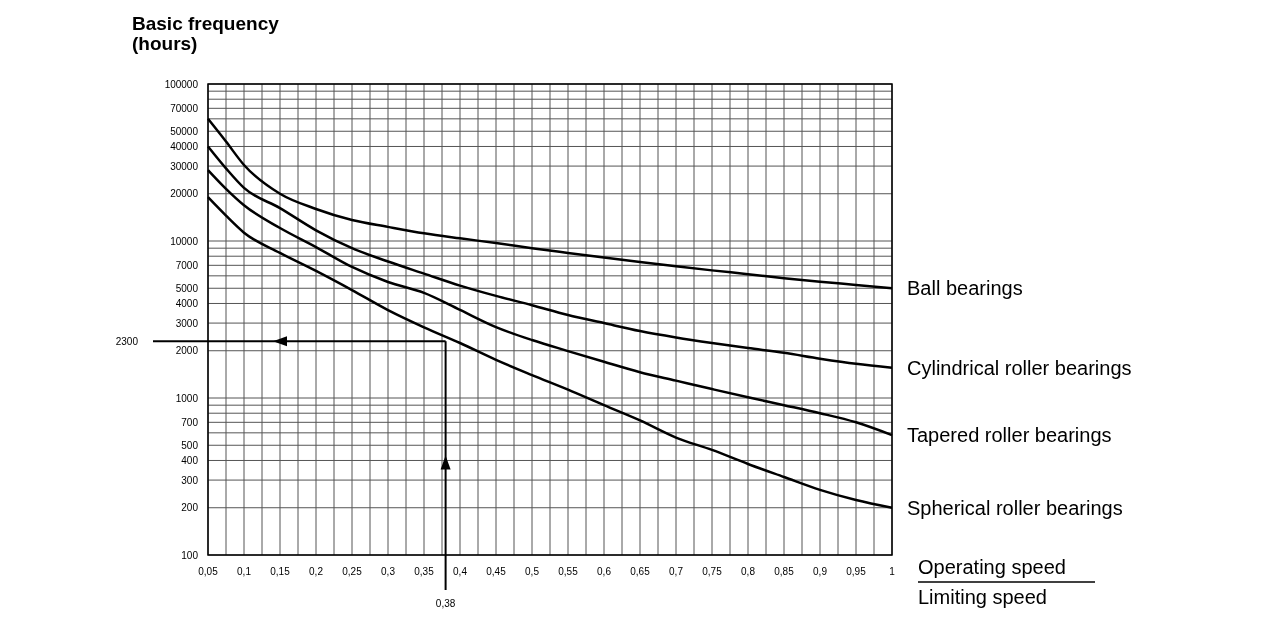  Describe the element at coordinates (676, 571) in the screenshot. I see `x-tick-label: 0,7` at that location.